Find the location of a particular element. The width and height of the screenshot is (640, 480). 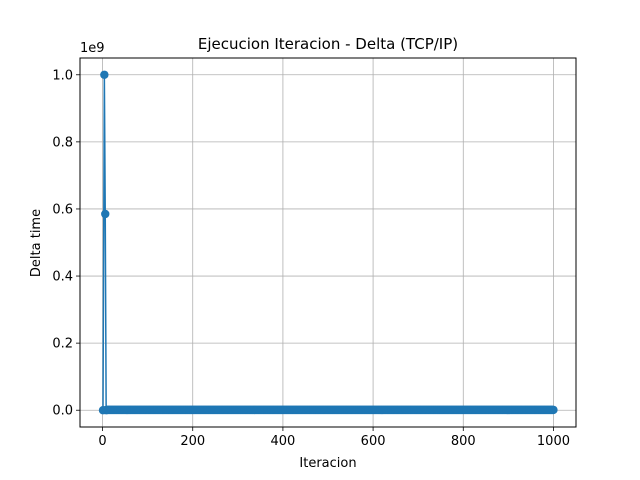

x-axis-label: Iteracion is located at coordinates (327, 463).